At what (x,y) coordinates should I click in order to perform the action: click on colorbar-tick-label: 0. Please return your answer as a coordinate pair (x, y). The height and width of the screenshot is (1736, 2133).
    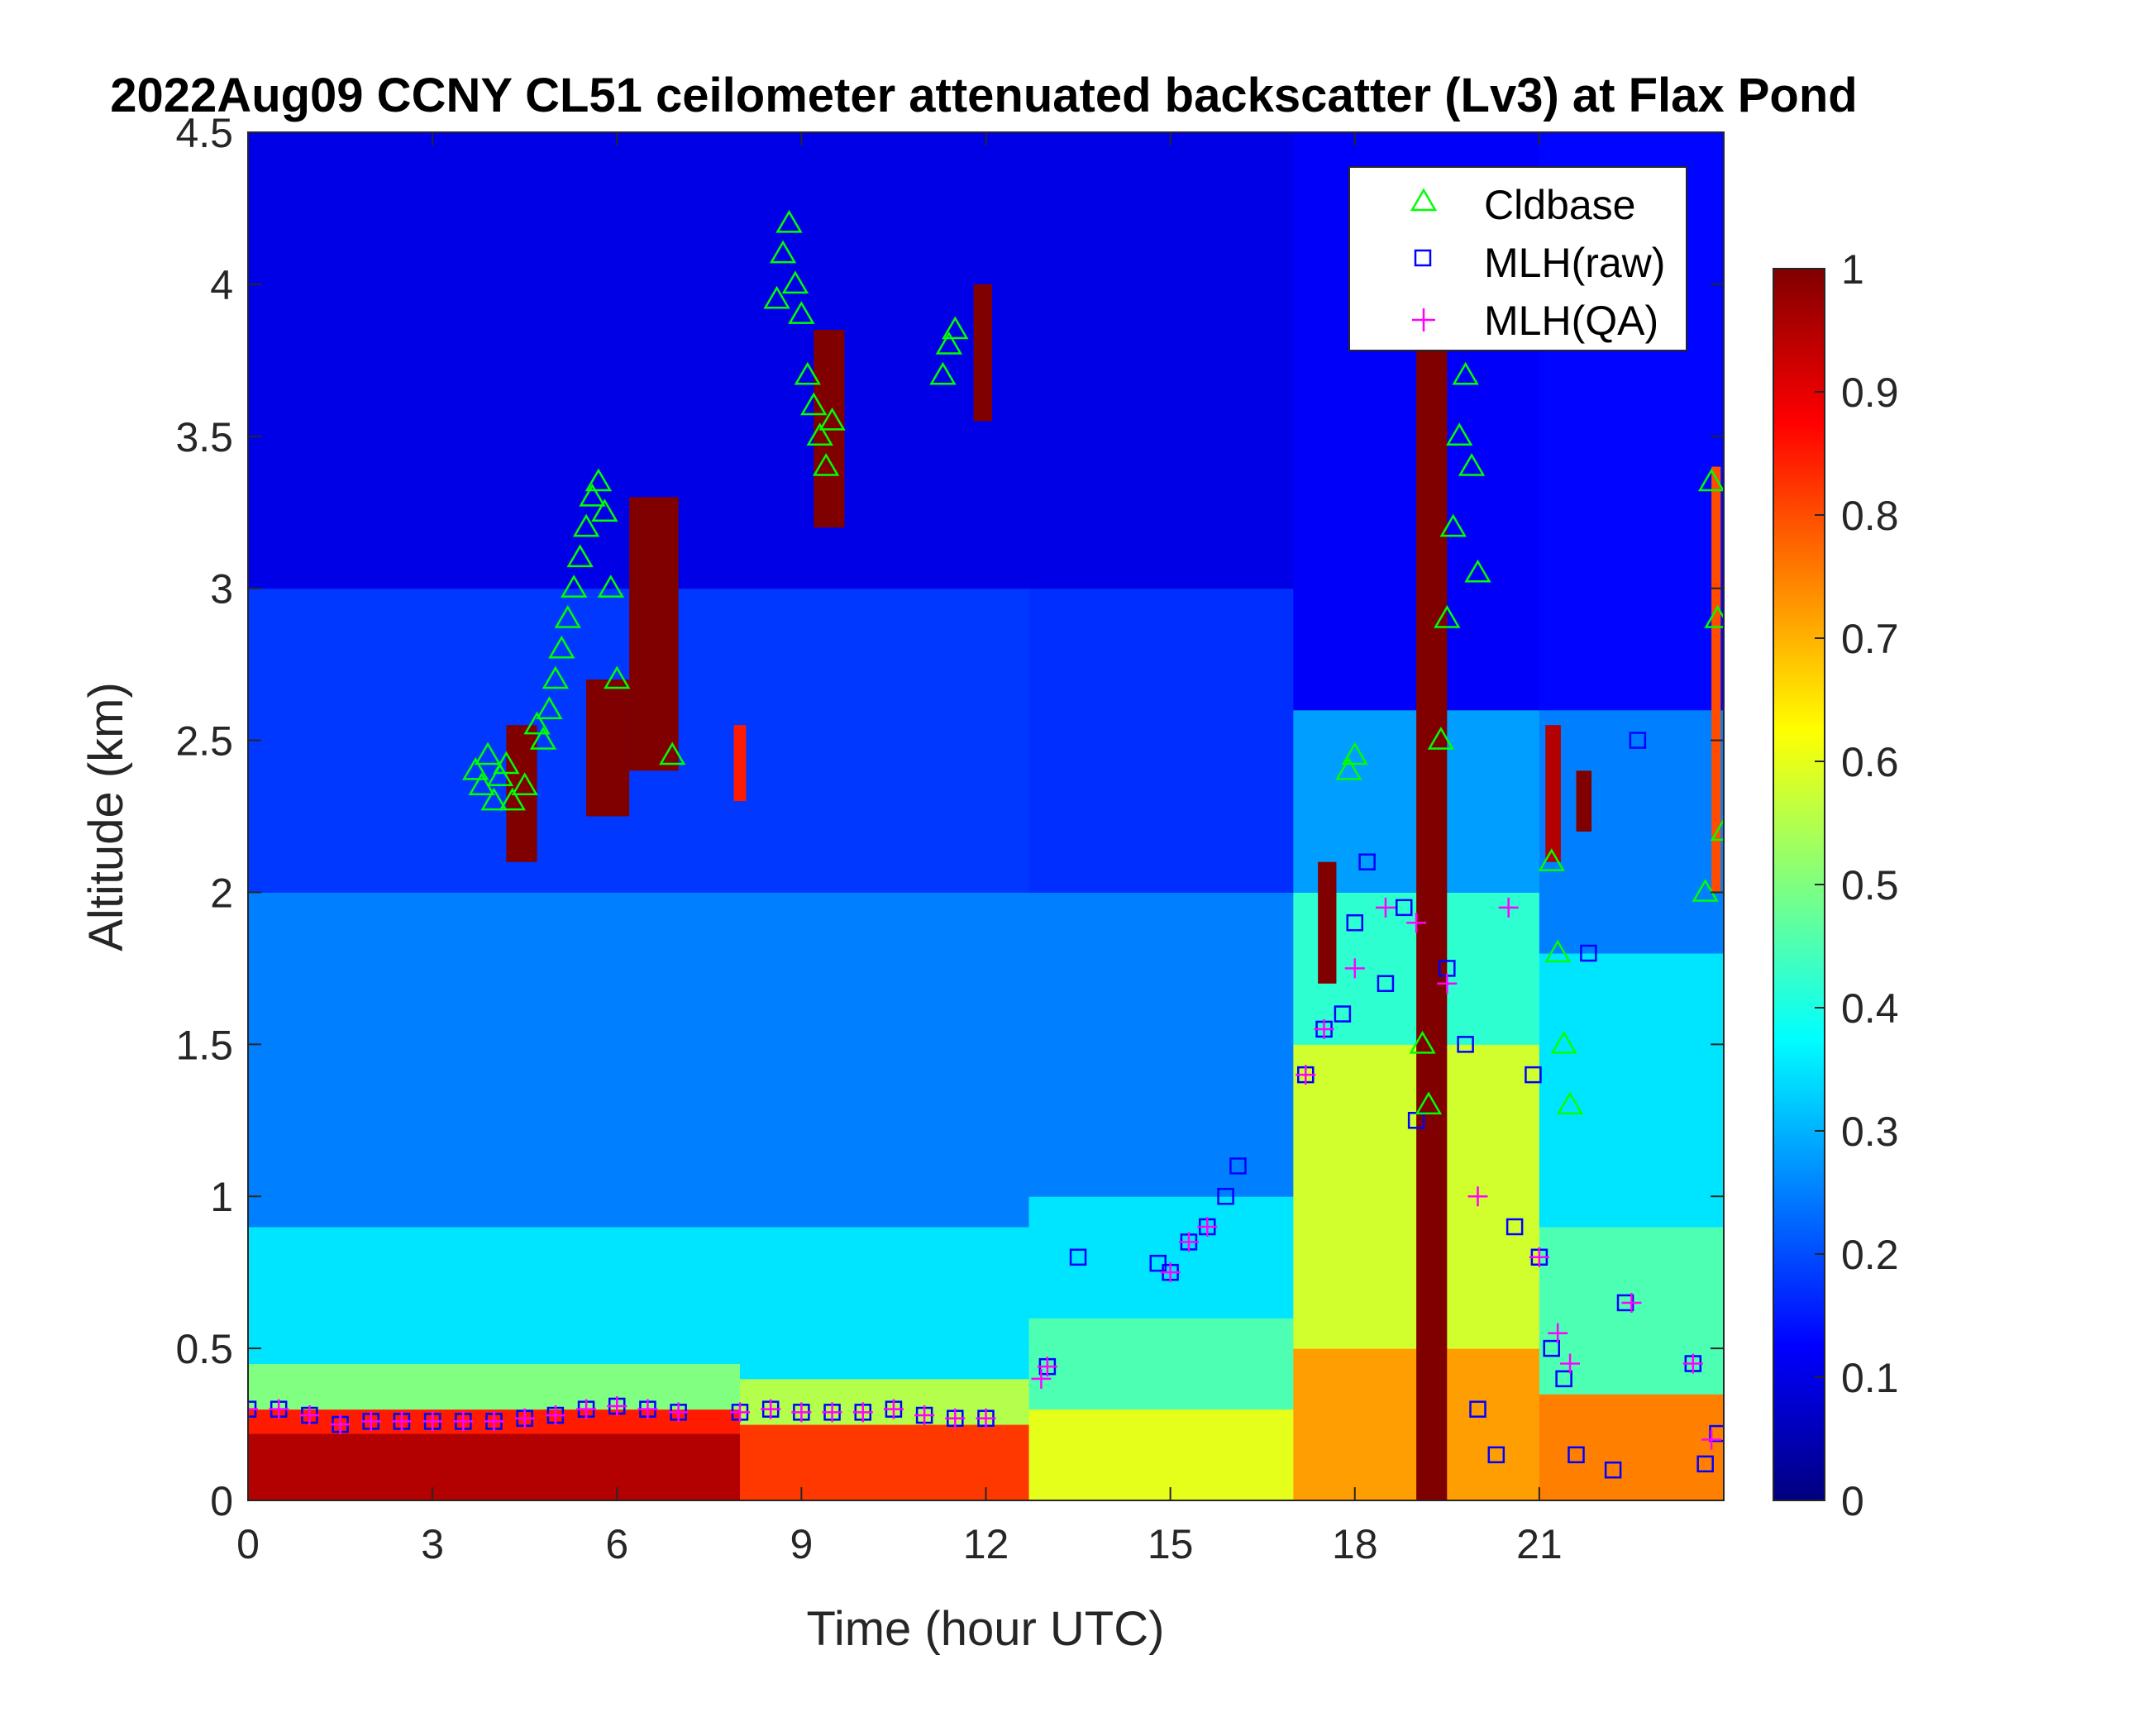
    Looking at the image, I should click on (1853, 1501).